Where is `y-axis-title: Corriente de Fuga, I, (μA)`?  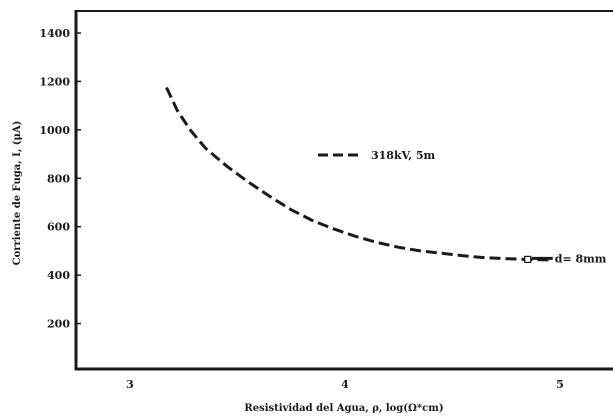 y-axis-title: Corriente de Fuga, I, (μA) is located at coordinates (17, 193).